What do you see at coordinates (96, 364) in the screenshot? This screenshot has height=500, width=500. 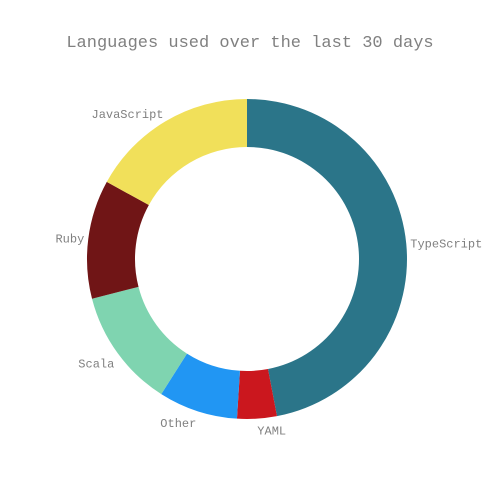 I see `slice-label-scala: Scala` at bounding box center [96, 364].